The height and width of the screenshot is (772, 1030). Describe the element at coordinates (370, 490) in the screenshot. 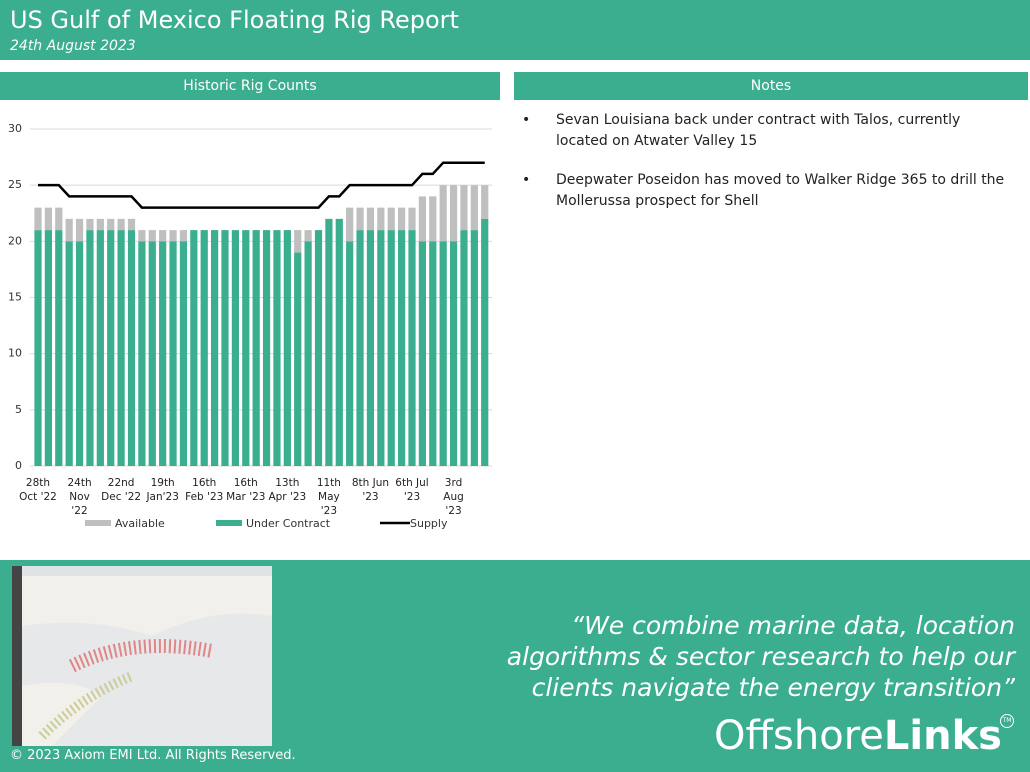

I see `x-tick-label: 8th Jun '23` at that location.